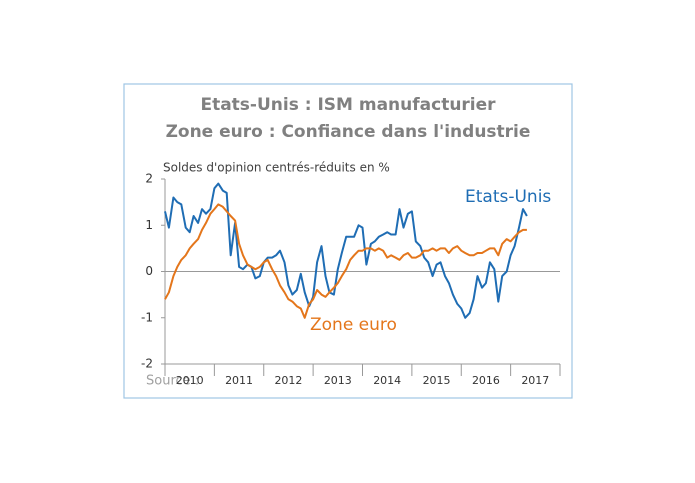  Describe the element at coordinates (288, 380) in the screenshot. I see `x-tick-label: 2012` at that location.